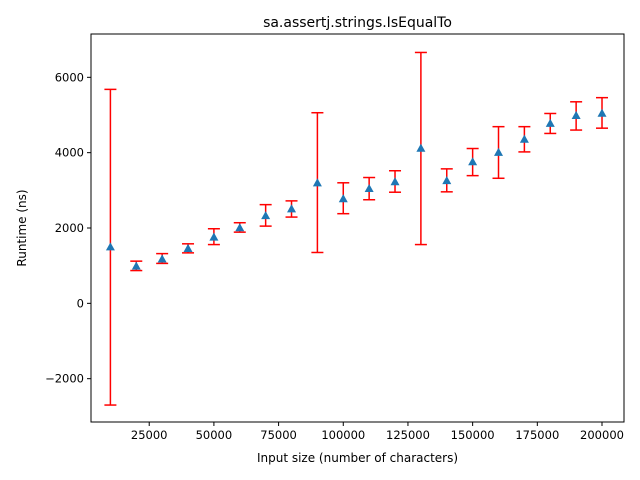  Describe the element at coordinates (357, 458) in the screenshot. I see `x-axis-label: Input size (number of characters)` at that location.